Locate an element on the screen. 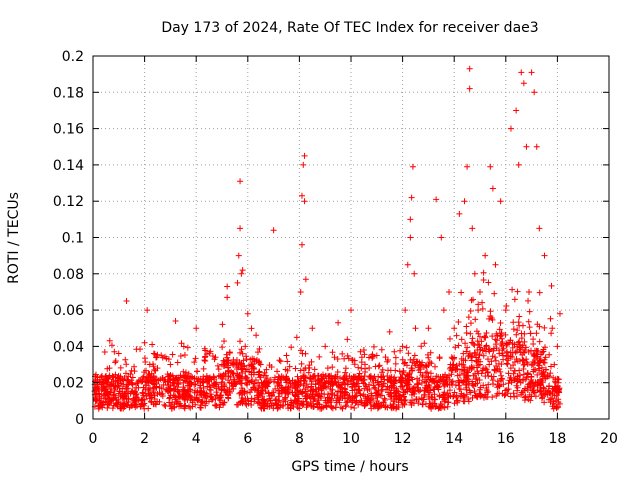  x-tick-label: 4 is located at coordinates (196, 439).